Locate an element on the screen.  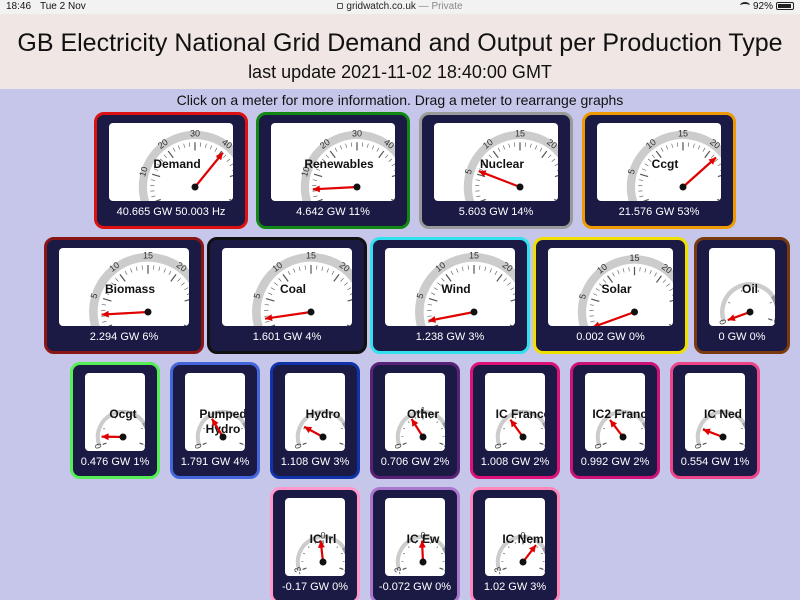
meter-ic2_france: 0 3 IC2 France 0.992 GW 2% is located at coordinates (615, 420).